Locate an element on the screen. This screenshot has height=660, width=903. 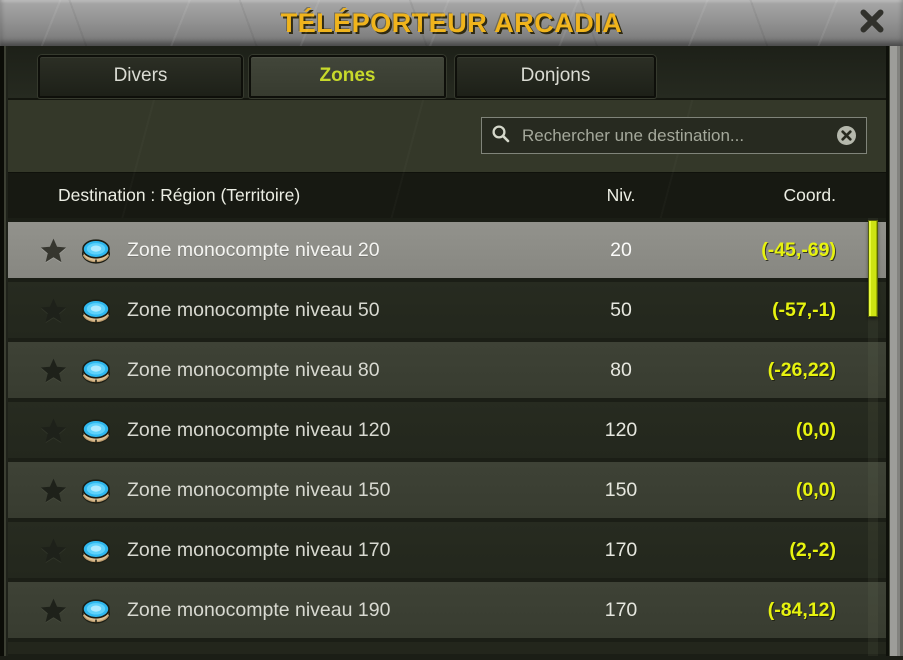
zone-coord: (-57,-1) is located at coordinates (804, 309).